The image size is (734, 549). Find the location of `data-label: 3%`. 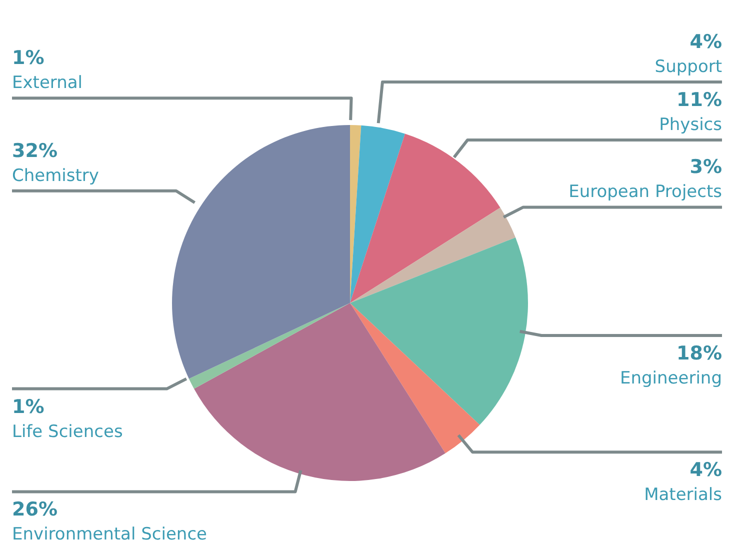

data-label: 3% is located at coordinates (706, 167).